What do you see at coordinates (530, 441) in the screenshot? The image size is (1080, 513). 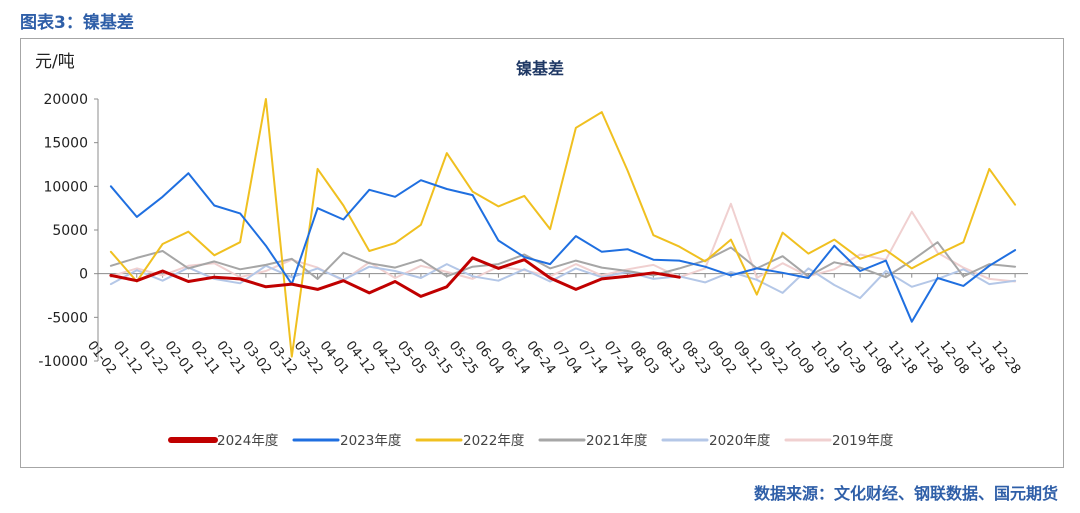 I see `legend: 2024年度 2023年度 2022年度 2021年度 2020年度 2019年度` at bounding box center [530, 441].